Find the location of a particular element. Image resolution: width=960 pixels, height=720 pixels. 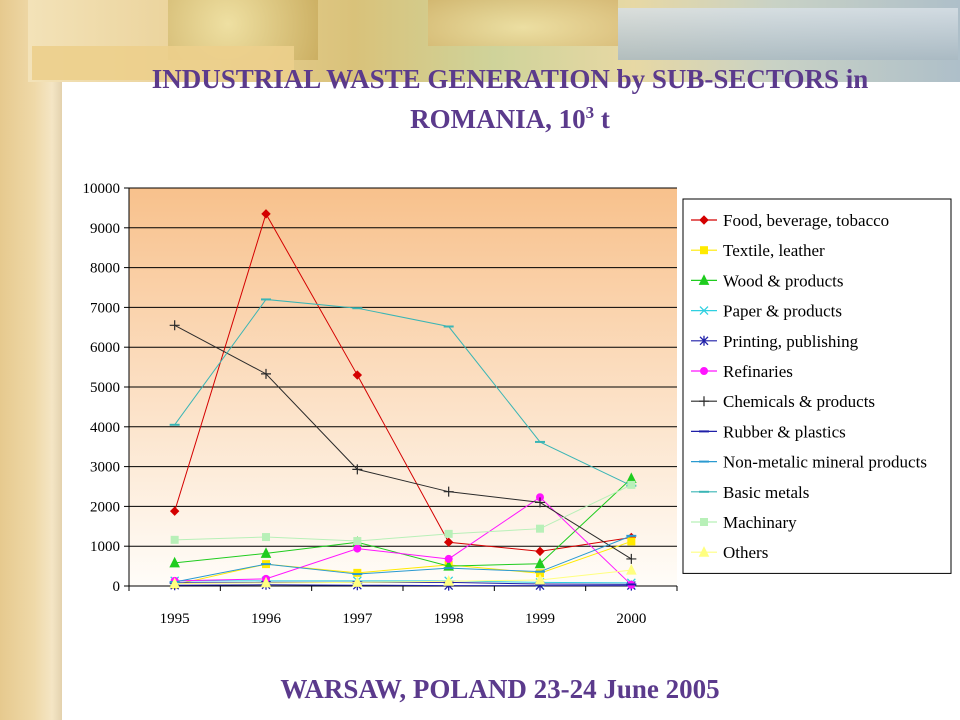

x-tick-label: 1997 is located at coordinates (357, 619).